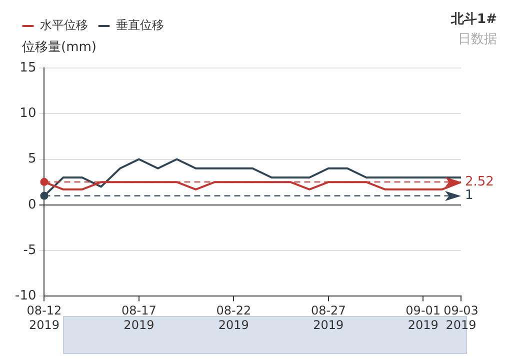 This screenshot has width=519, height=359. Describe the element at coordinates (32, 204) in the screenshot. I see `y-tick-label: 0` at that location.